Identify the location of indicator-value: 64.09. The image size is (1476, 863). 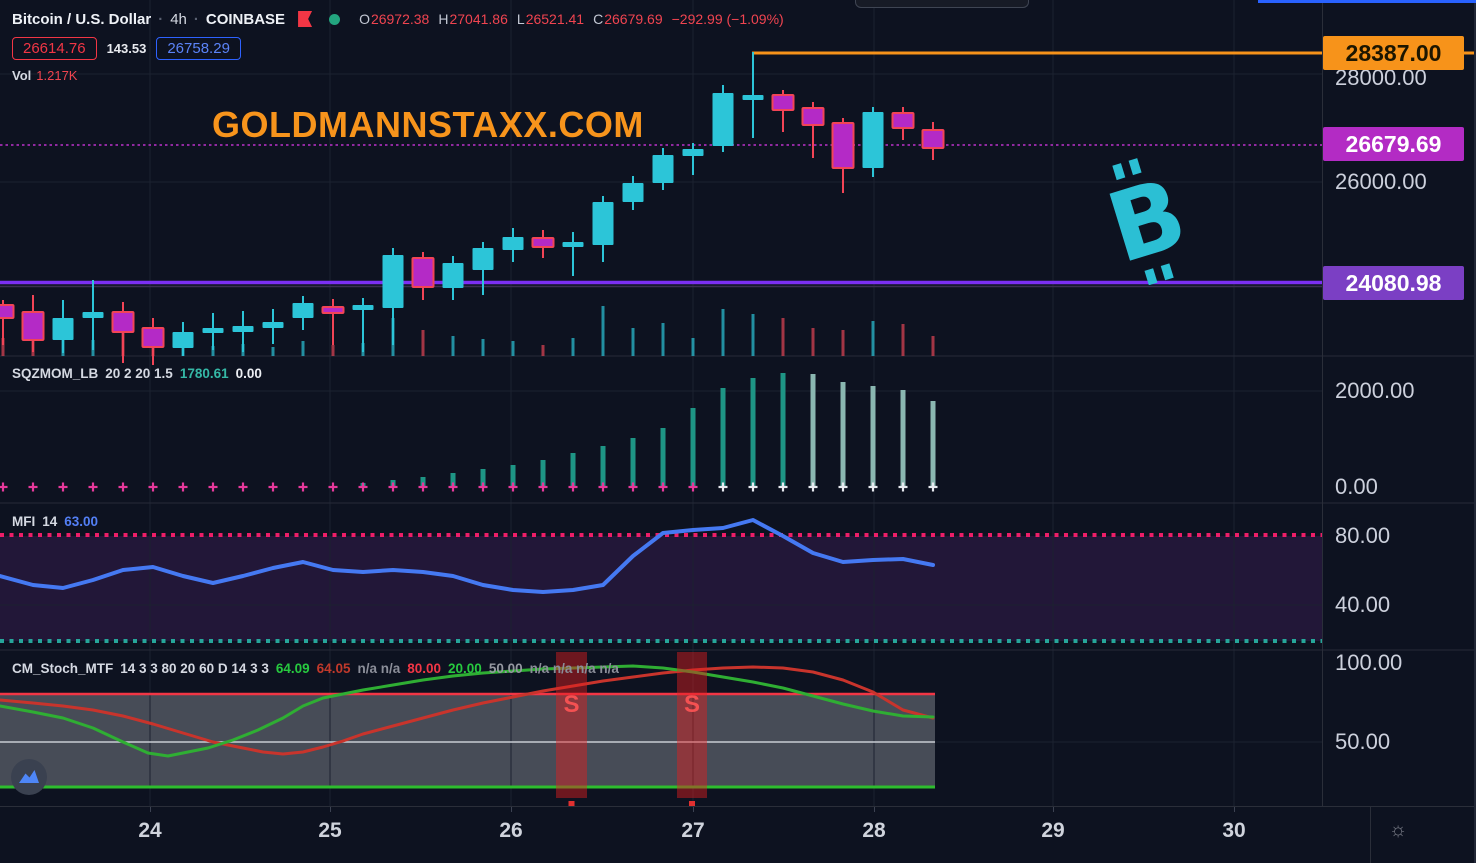
(292, 668).